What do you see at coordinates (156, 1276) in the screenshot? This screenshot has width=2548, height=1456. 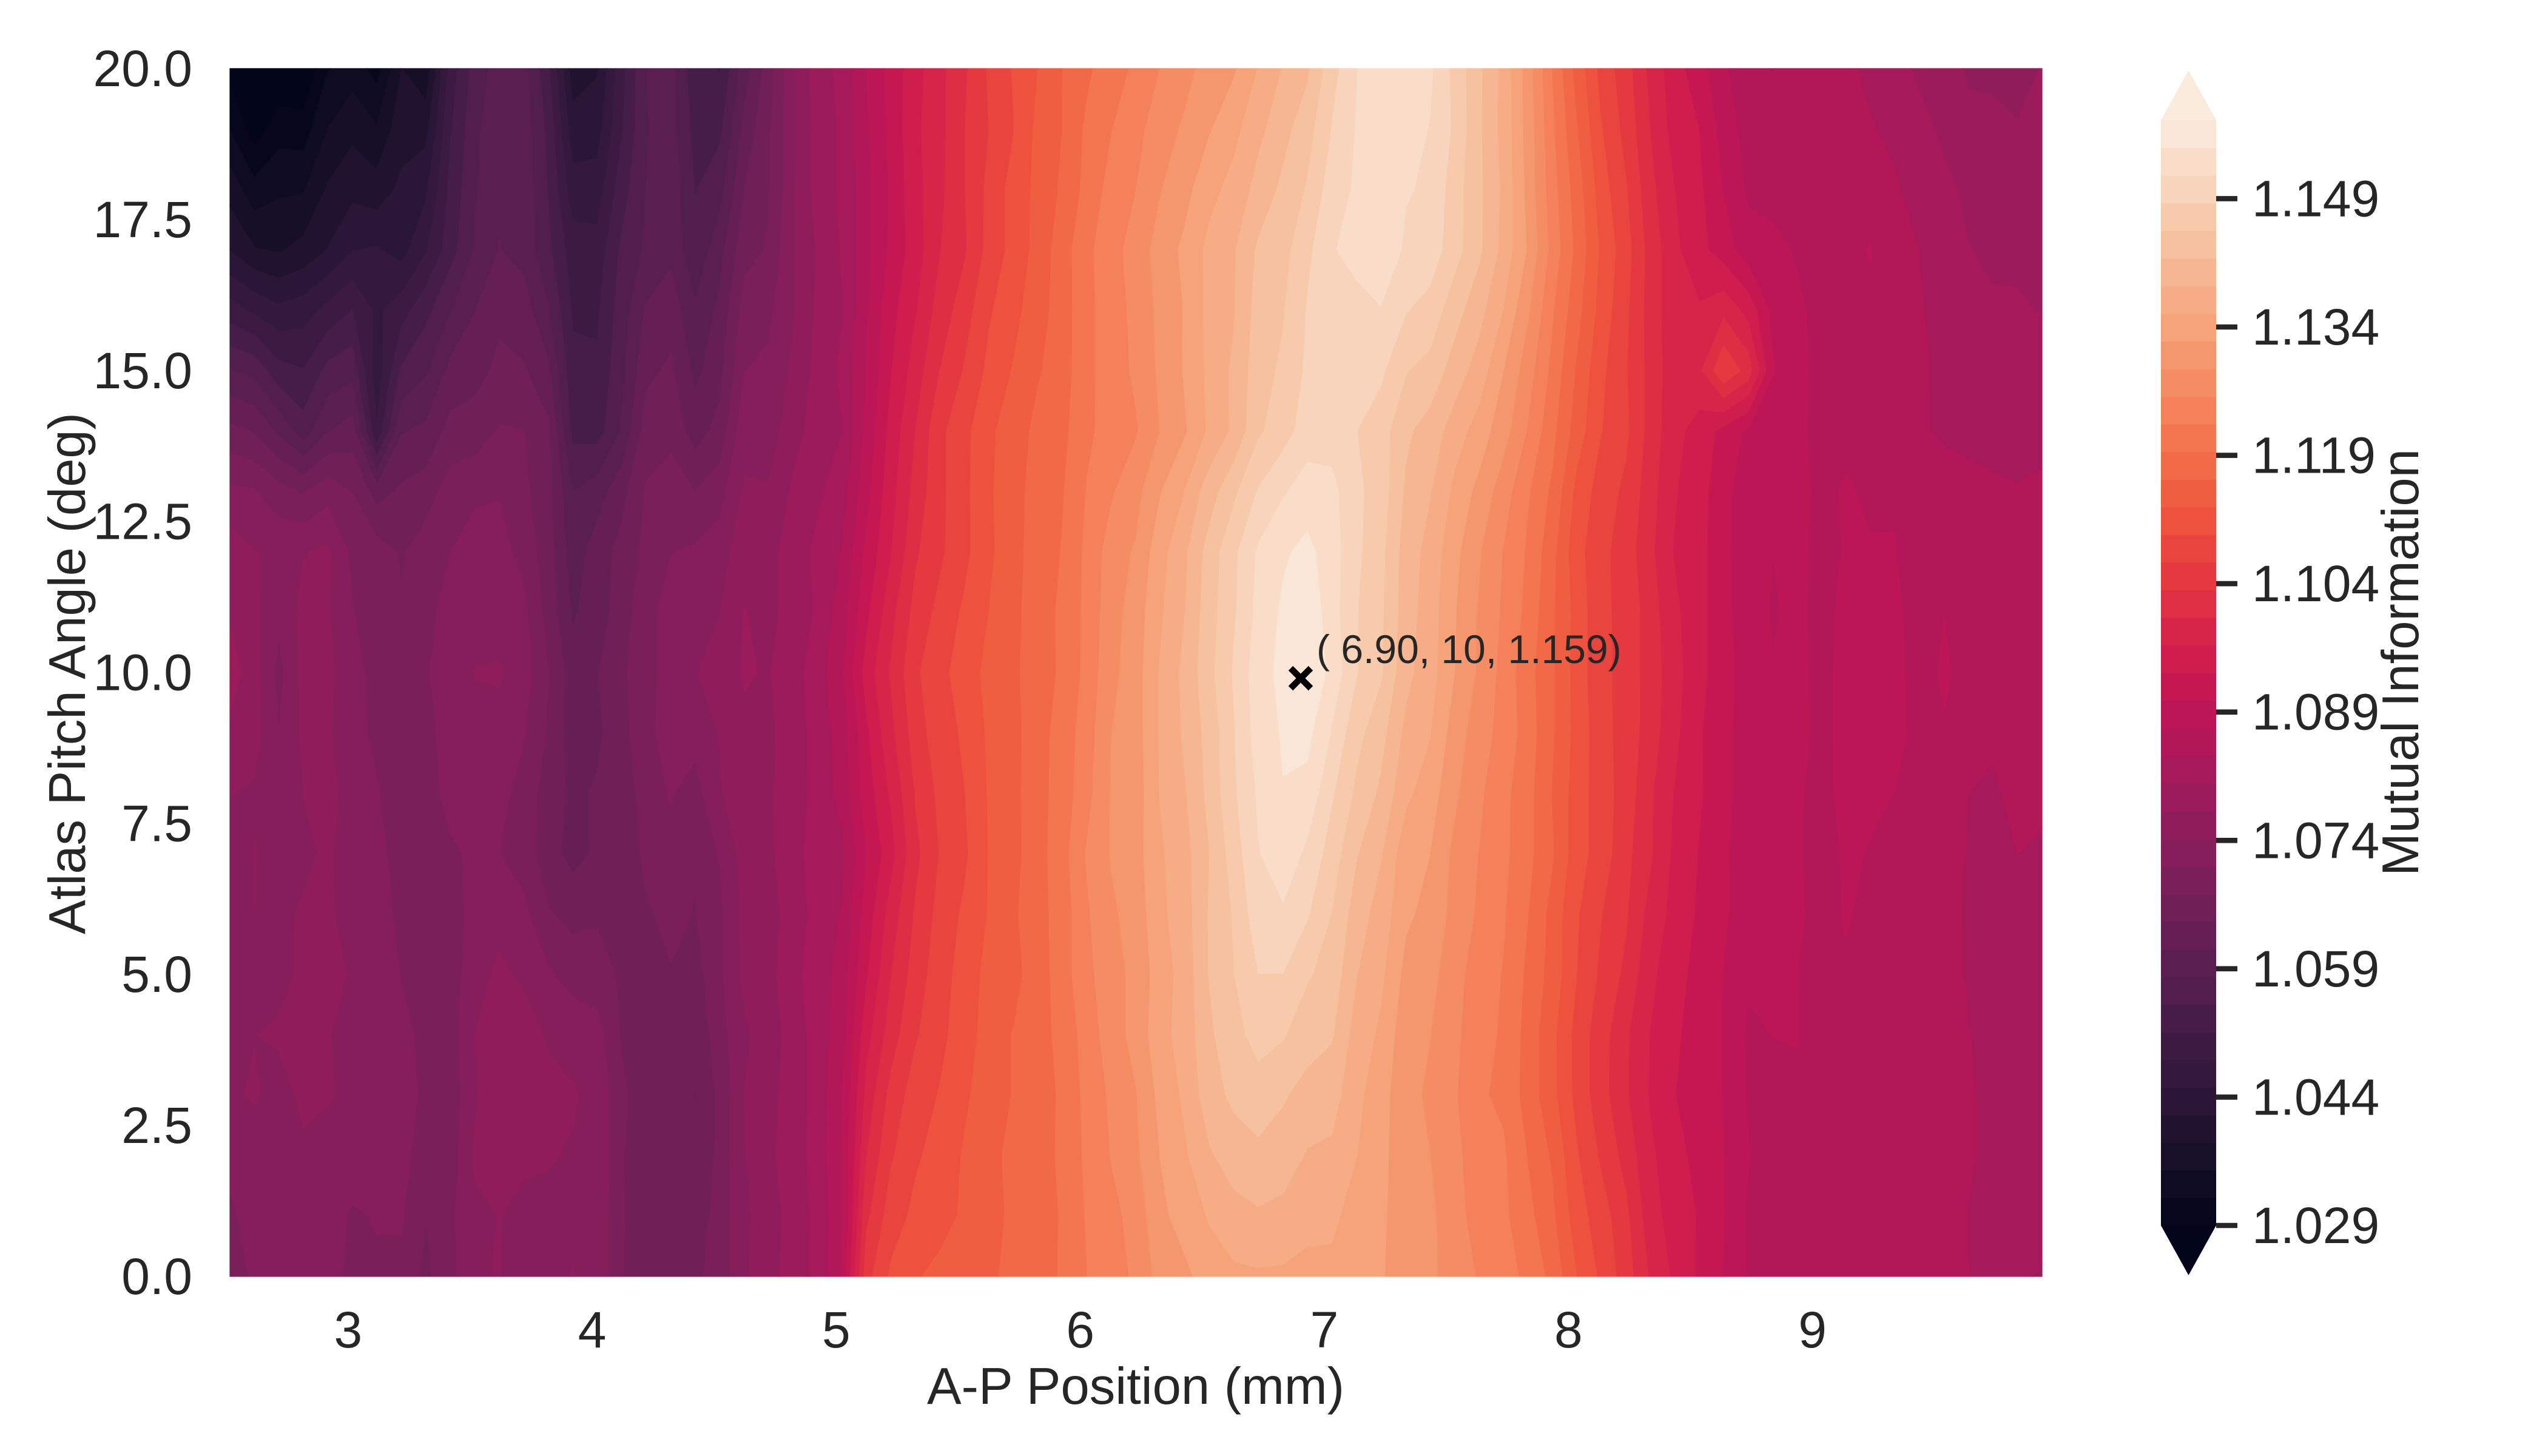 I see `svg-text: 0.0` at bounding box center [156, 1276].